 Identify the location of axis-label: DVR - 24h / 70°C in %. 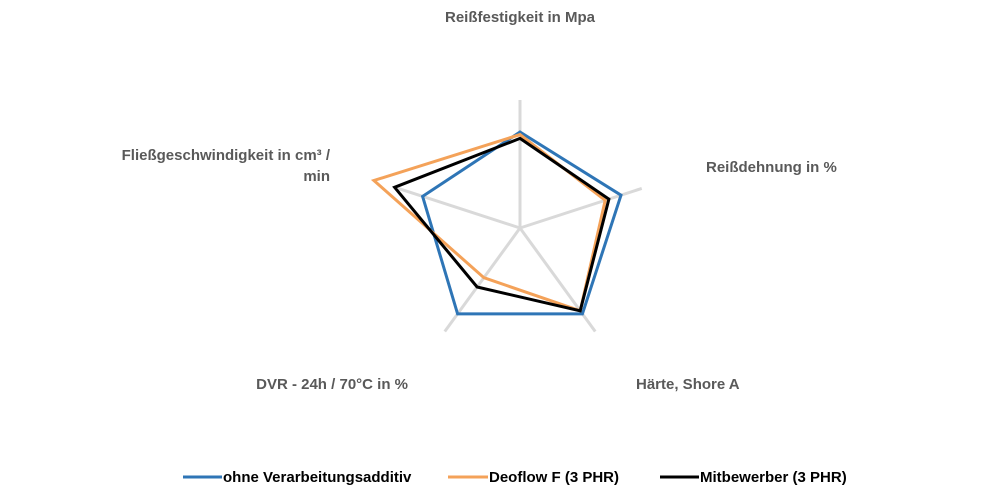
(332, 384).